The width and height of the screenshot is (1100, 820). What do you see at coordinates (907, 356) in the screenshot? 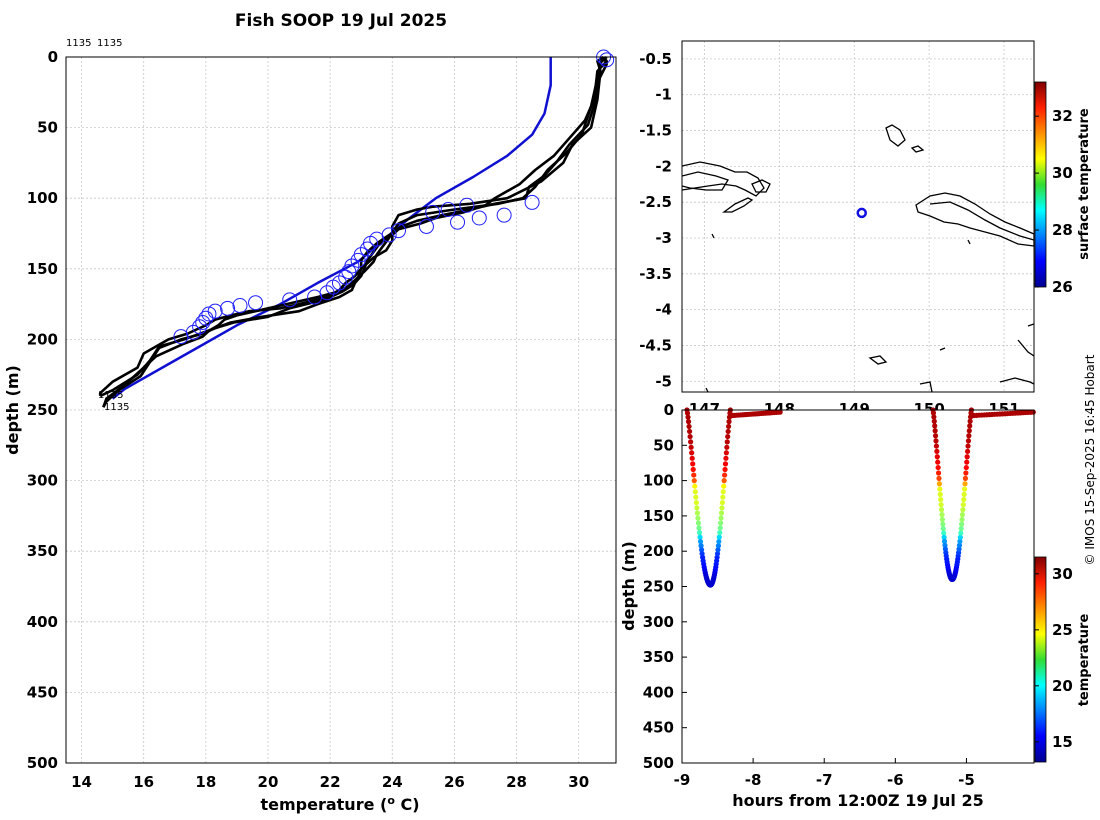
I see `coastline-southern-islets` at bounding box center [907, 356].